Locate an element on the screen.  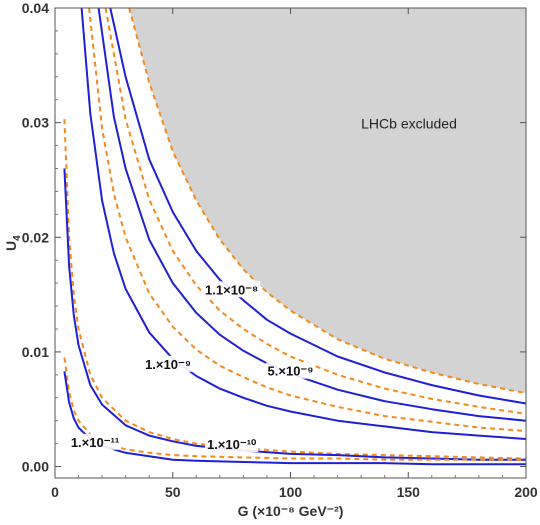
x-tick-label: 0 is located at coordinates (55, 492).